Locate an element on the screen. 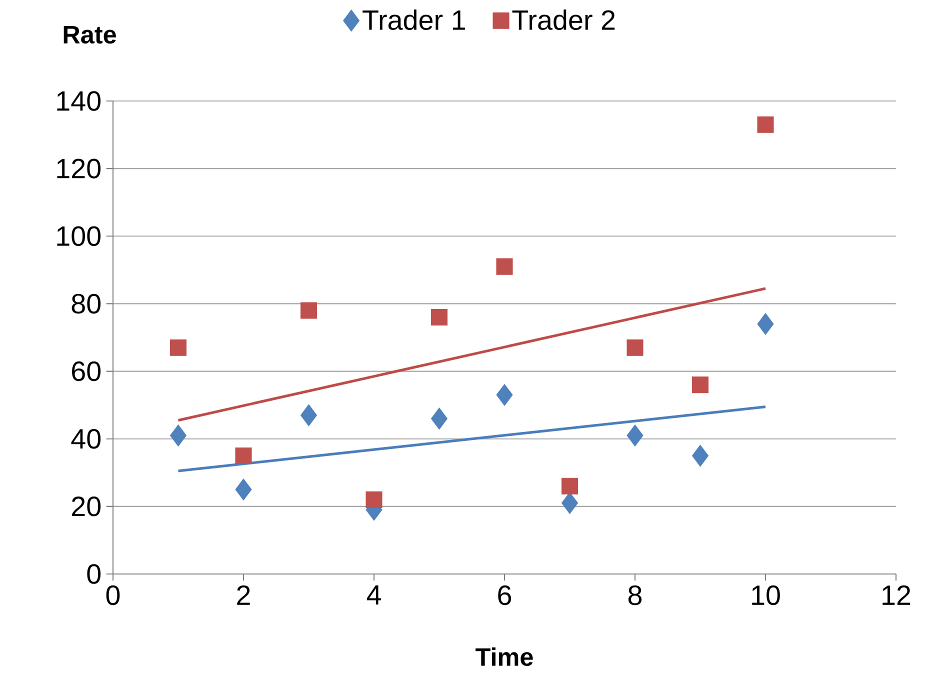  legend-label: Trader 2 is located at coordinates (563, 19).